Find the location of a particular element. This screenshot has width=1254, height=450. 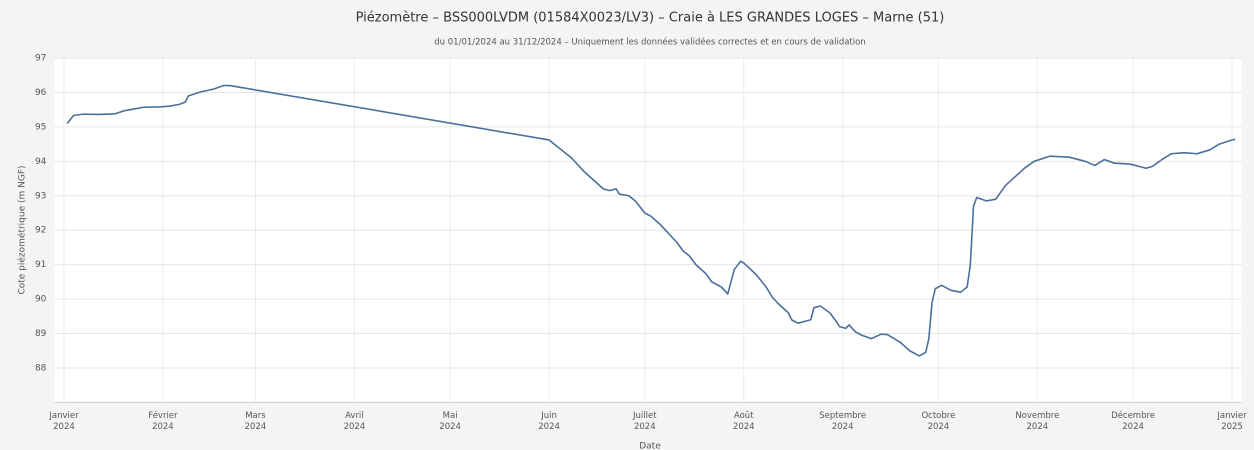

x-tick-label: Janvier 2024 is located at coordinates (64, 421).